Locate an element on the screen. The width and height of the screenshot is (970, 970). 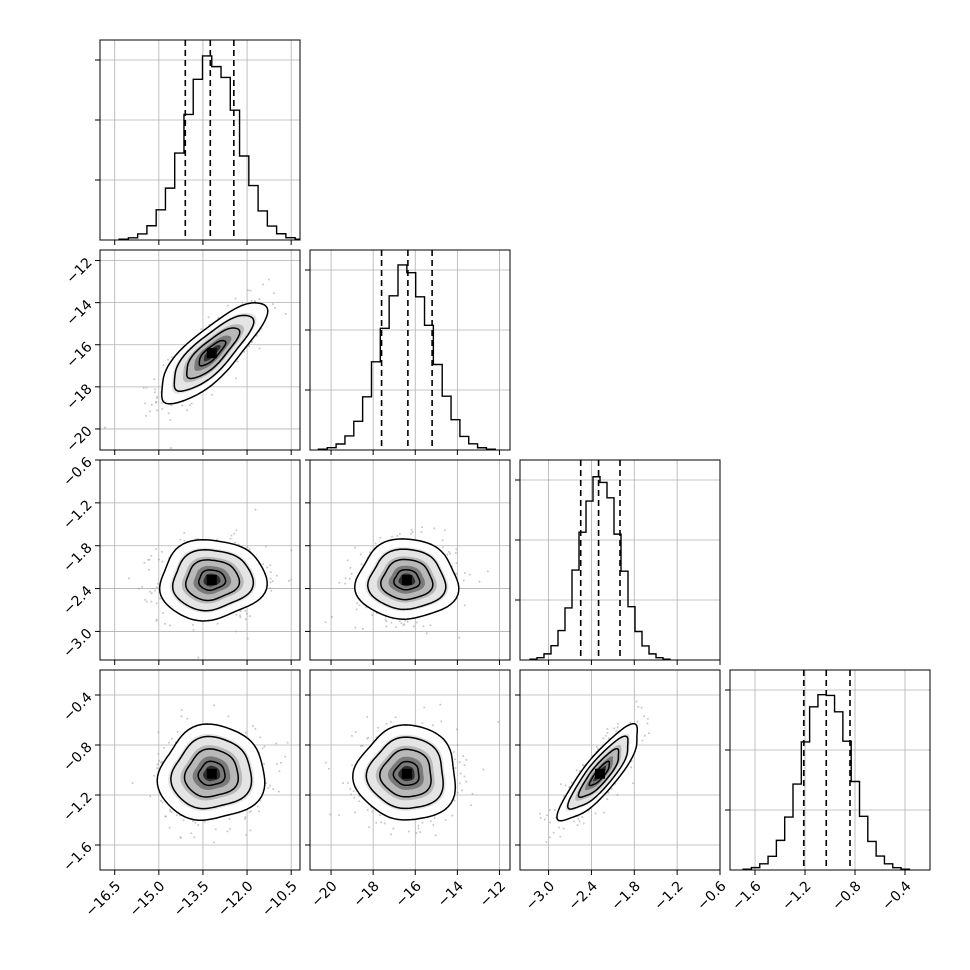
y-tick-label: −3.0 is located at coordinates (77, 643).